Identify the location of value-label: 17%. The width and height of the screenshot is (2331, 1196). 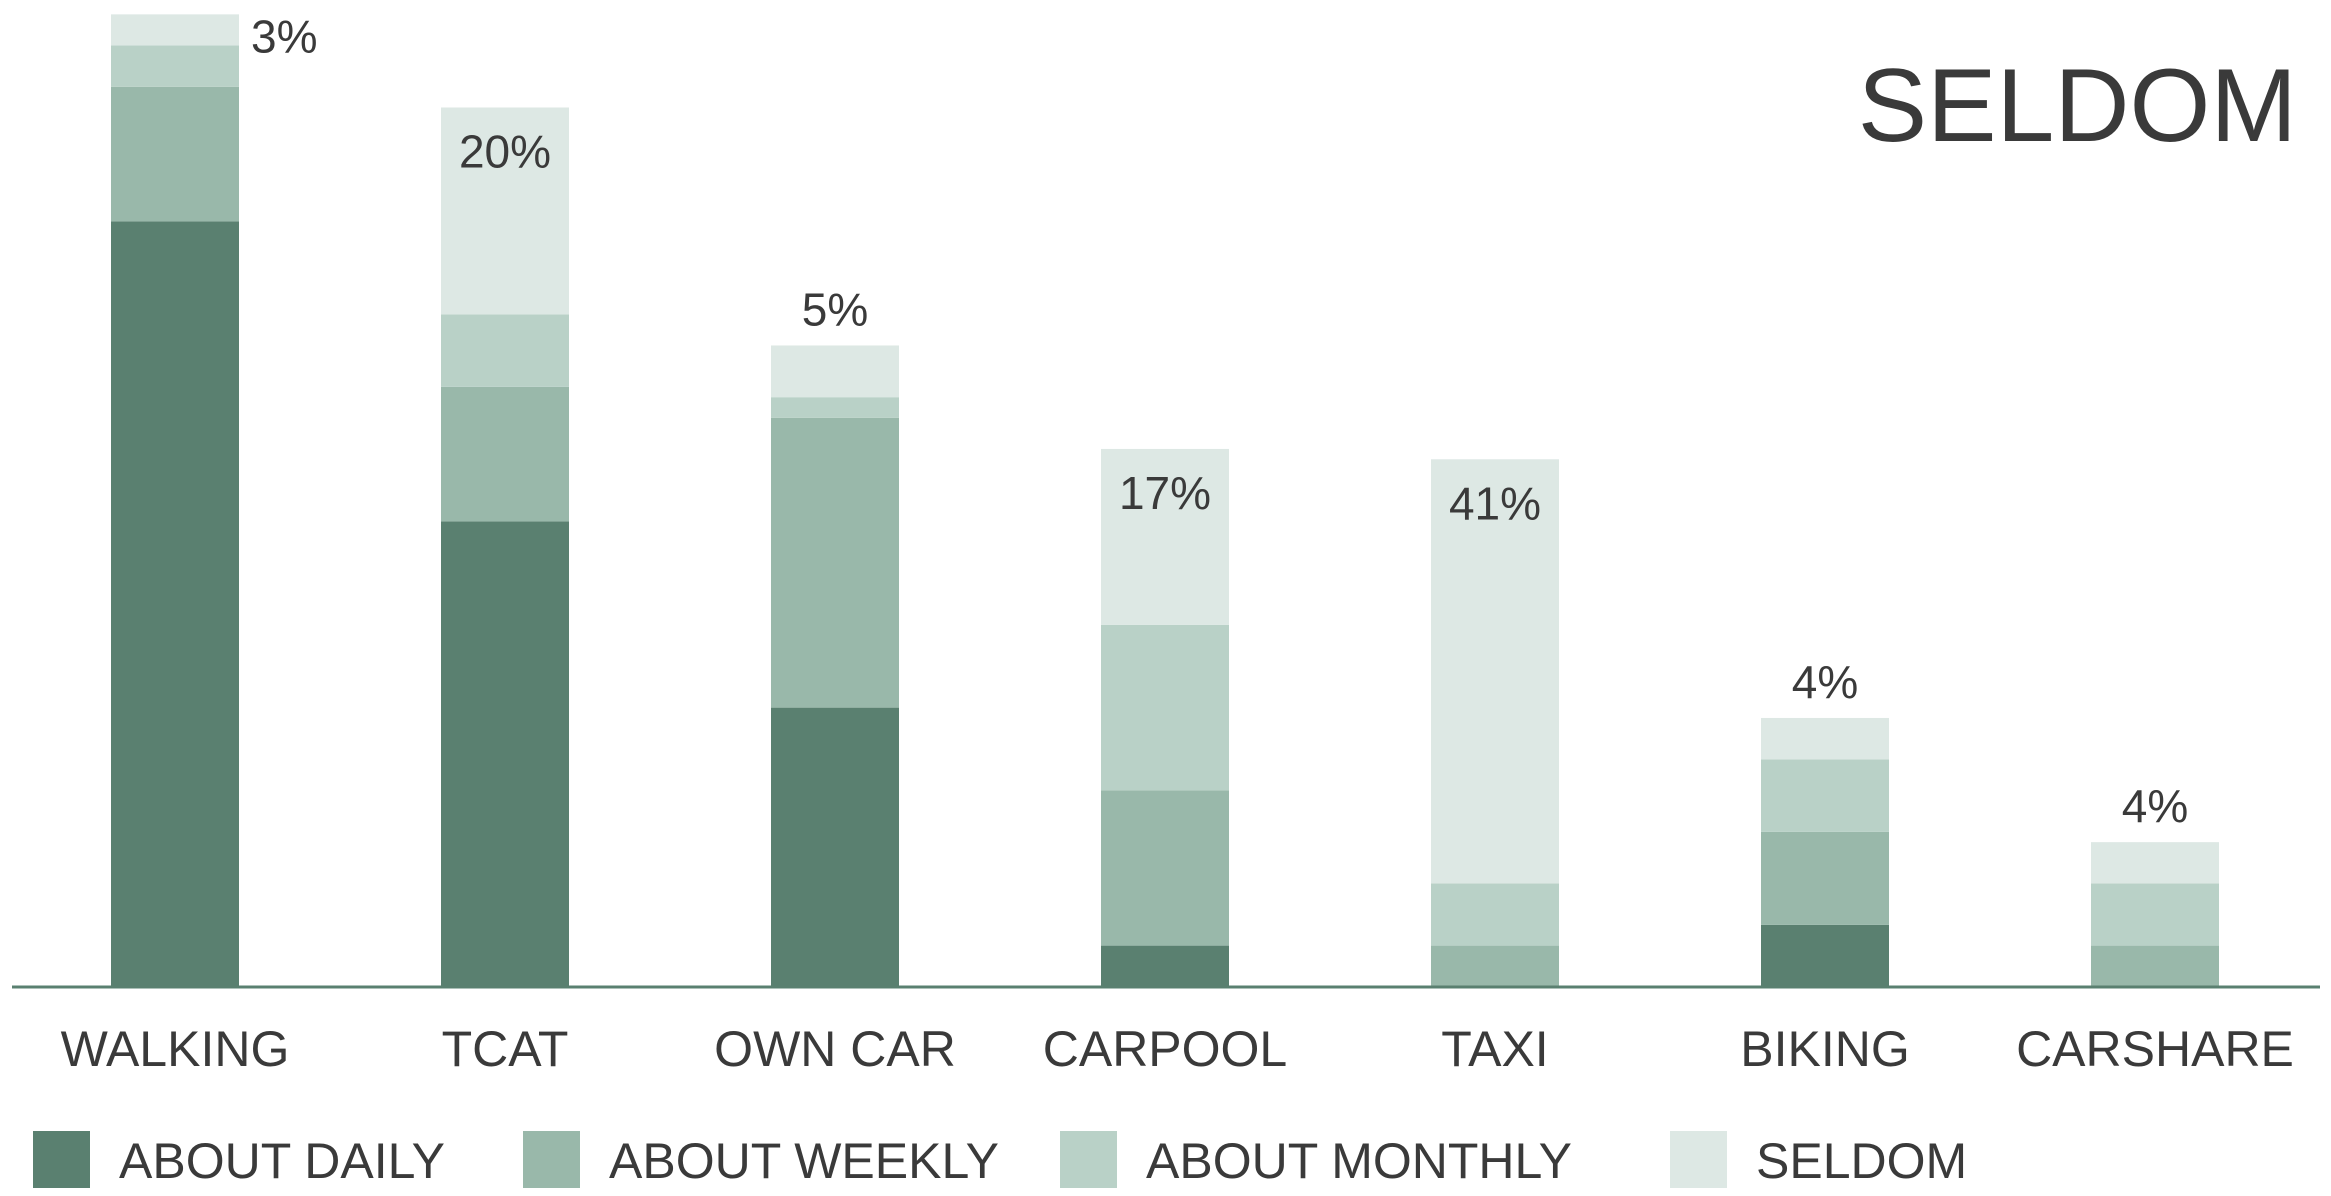
(1165, 493).